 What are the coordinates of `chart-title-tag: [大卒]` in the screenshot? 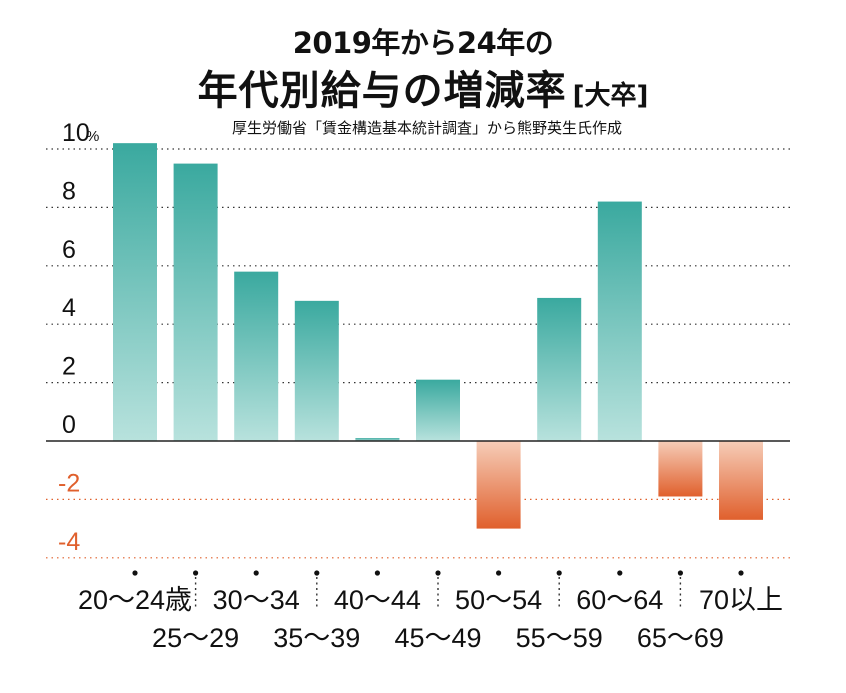 It's located at (610, 96).